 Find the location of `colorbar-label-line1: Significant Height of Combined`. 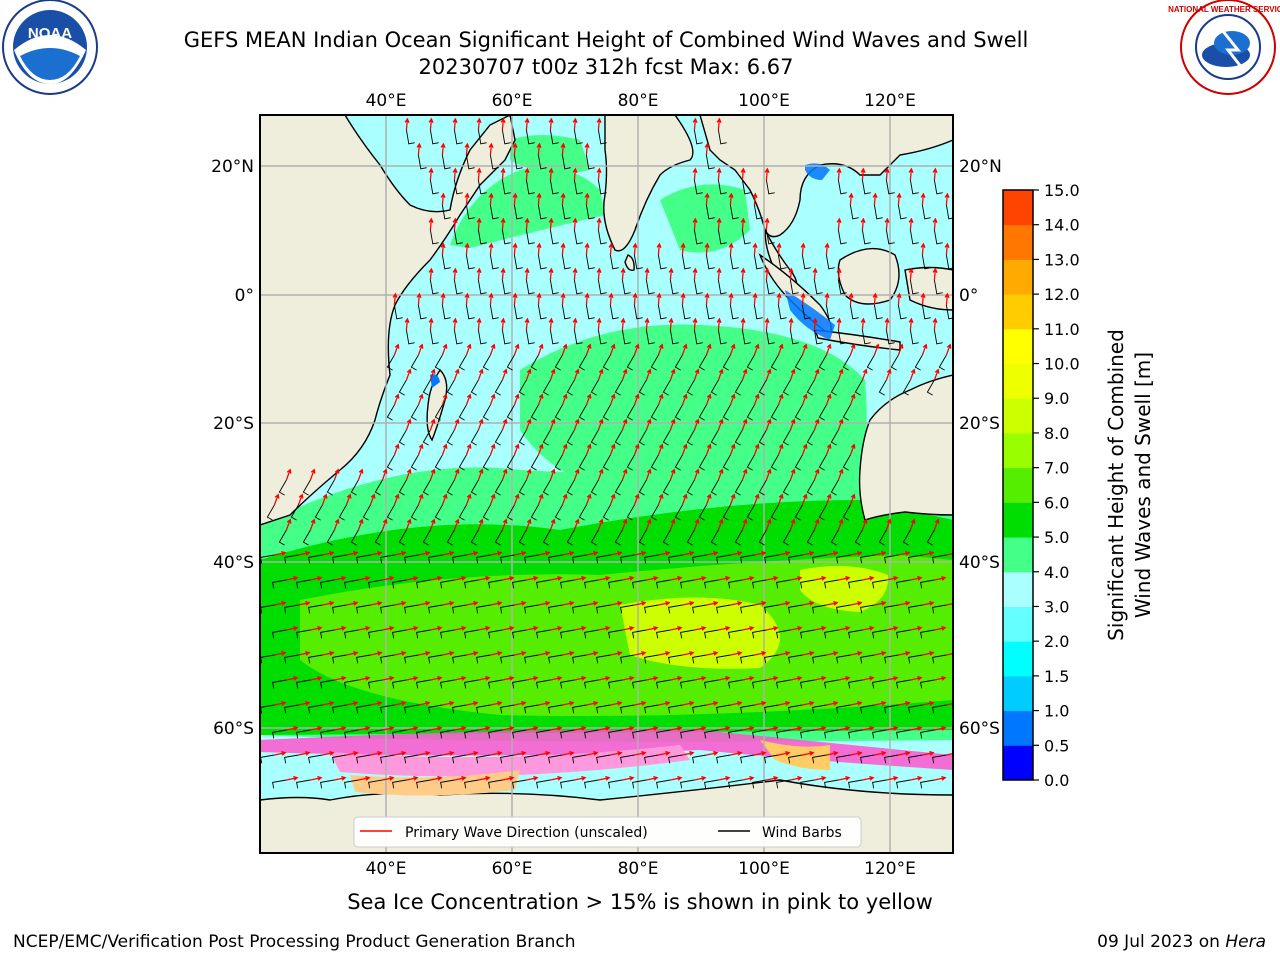

colorbar-label-line1: Significant Height of Combined is located at coordinates (1116, 485).